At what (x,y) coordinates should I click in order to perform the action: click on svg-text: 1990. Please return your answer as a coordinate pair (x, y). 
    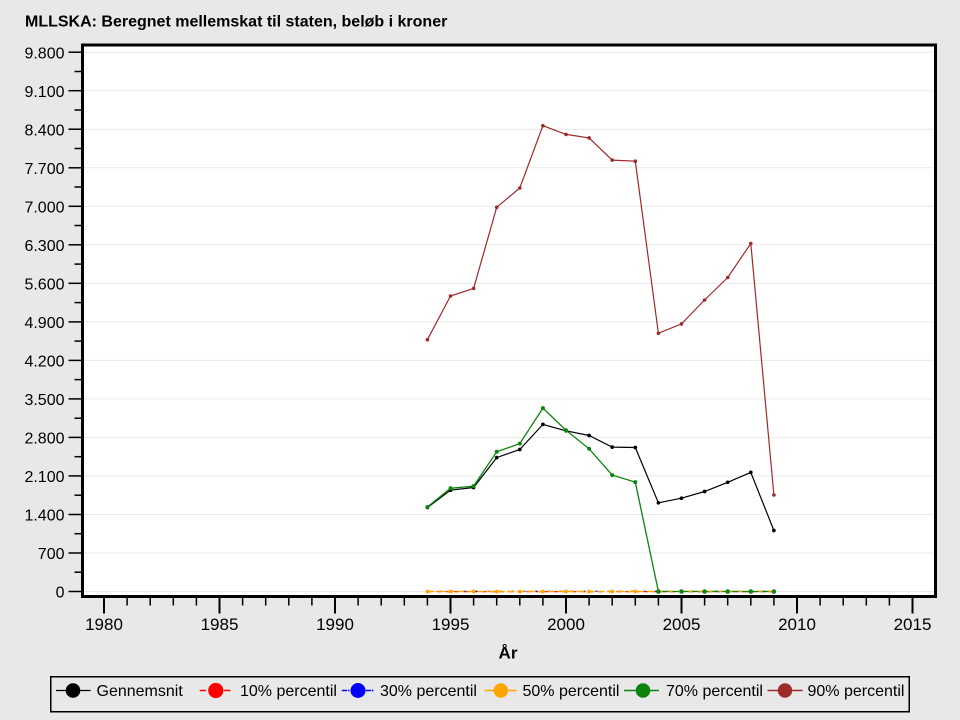
    Looking at the image, I should click on (335, 624).